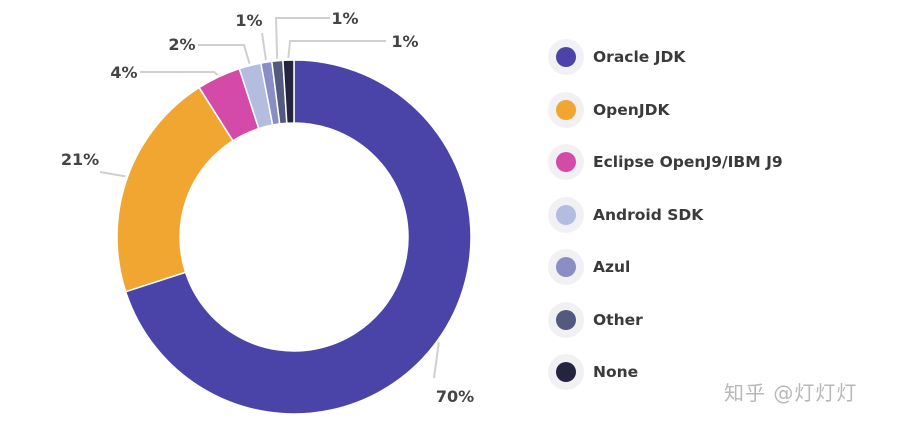 Image resolution: width=913 pixels, height=427 pixels. I want to click on legend-label: Android SDK, so click(648, 214).